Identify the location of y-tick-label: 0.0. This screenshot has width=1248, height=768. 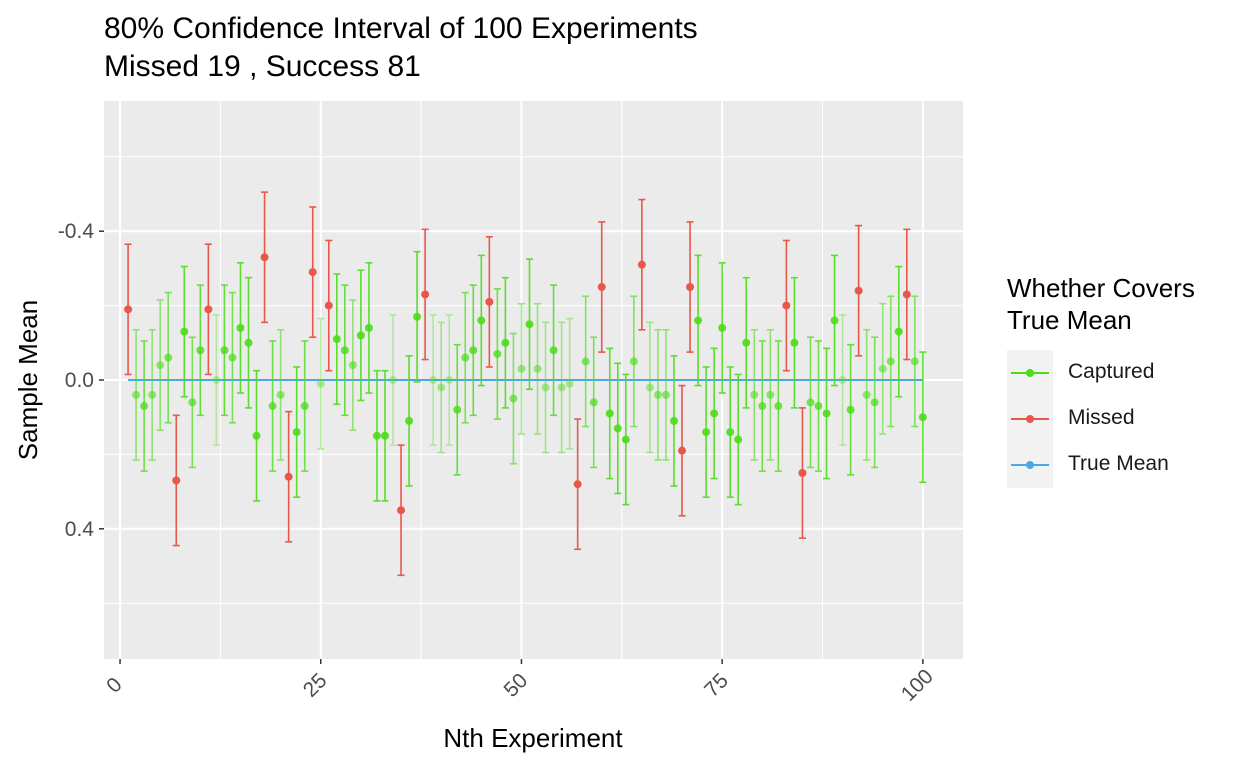
(79, 380).